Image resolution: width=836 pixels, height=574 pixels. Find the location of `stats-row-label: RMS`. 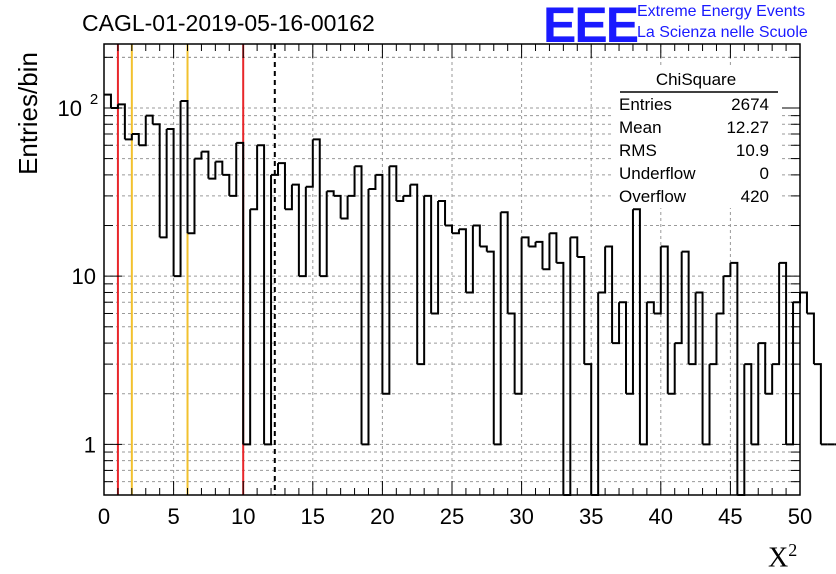

stats-row-label: RMS is located at coordinates (638, 150).